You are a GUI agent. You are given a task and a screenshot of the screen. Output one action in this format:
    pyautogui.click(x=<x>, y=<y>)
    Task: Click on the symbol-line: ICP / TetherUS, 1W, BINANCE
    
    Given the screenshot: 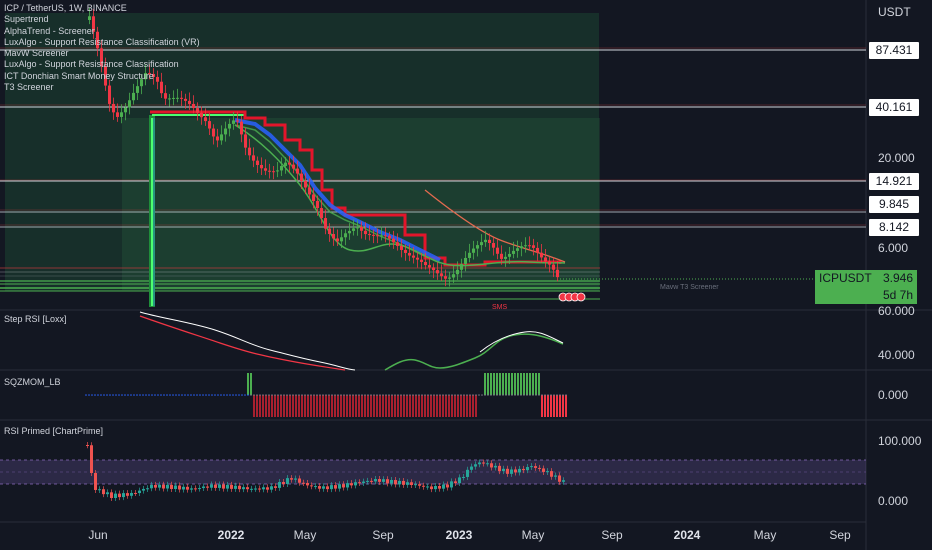 What is the action you would take?
    pyautogui.click(x=65, y=8)
    